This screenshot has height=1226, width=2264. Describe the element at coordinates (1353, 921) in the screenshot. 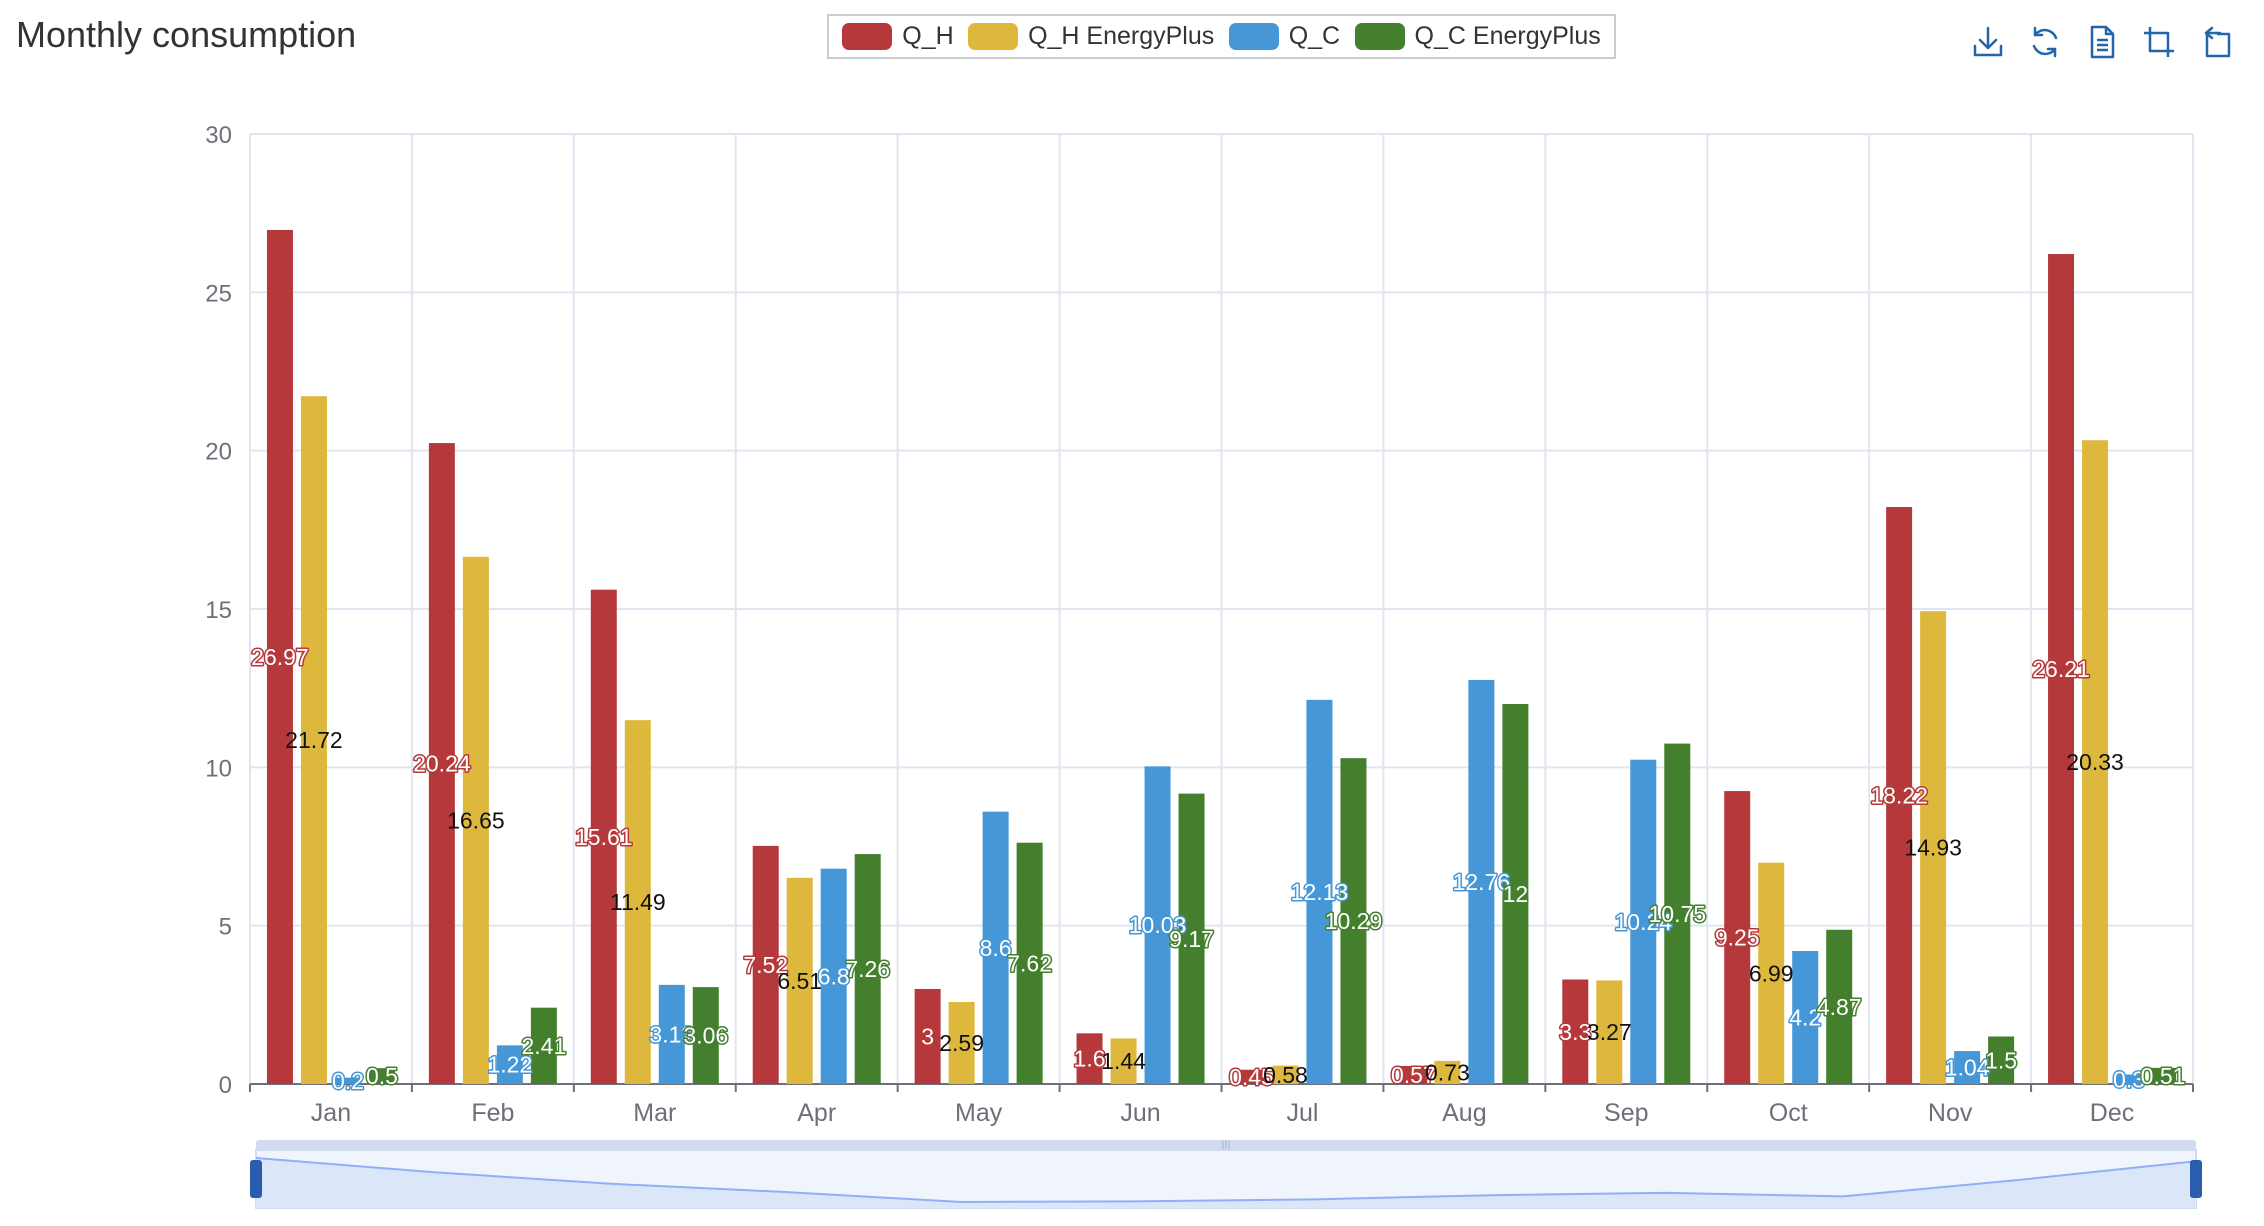

I see `bar-q-c-energyplus-jul` at that location.